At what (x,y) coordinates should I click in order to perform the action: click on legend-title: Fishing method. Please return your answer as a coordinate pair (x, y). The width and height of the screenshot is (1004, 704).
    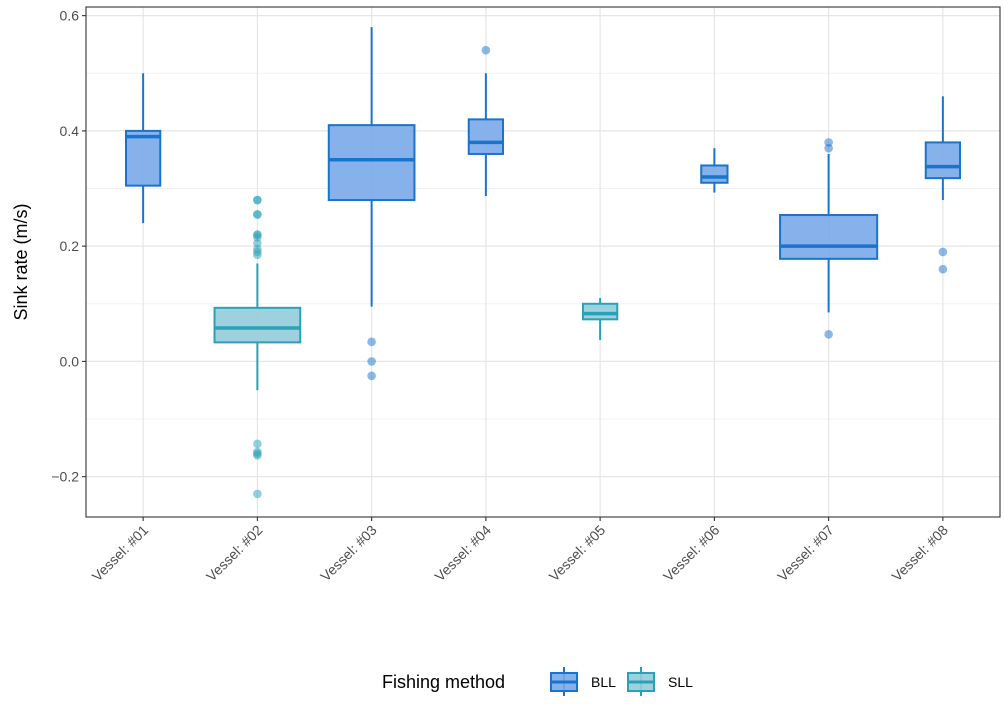
    Looking at the image, I should click on (443, 682).